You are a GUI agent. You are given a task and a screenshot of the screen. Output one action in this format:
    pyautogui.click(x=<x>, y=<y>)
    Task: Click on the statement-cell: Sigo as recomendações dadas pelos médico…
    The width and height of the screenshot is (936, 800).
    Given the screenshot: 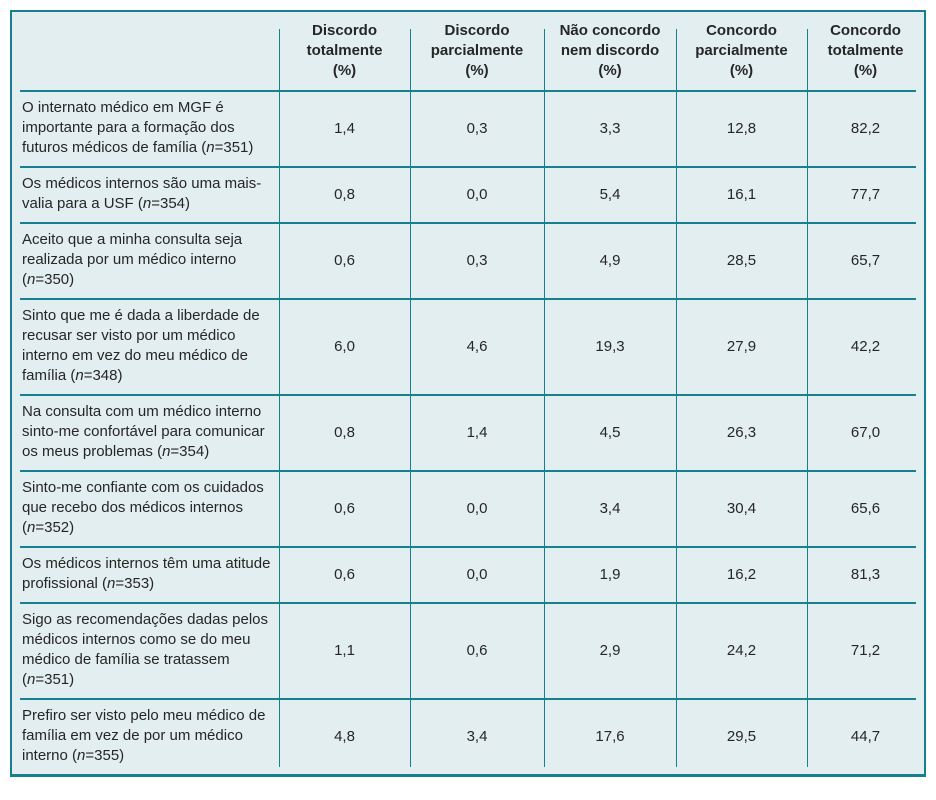 What is the action you would take?
    pyautogui.click(x=145, y=650)
    